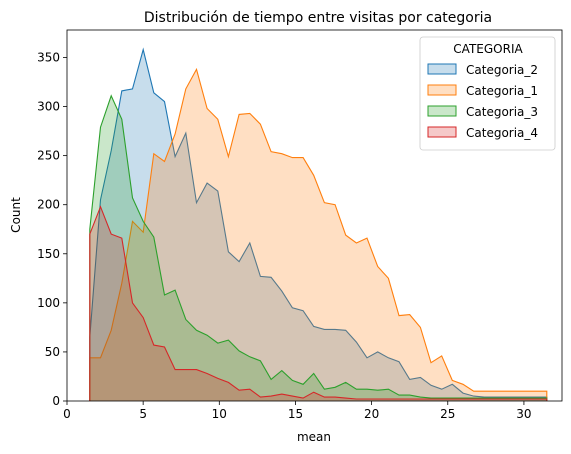 This screenshot has height=454, width=571. I want to click on x-tick-label: 20, so click(371, 414).